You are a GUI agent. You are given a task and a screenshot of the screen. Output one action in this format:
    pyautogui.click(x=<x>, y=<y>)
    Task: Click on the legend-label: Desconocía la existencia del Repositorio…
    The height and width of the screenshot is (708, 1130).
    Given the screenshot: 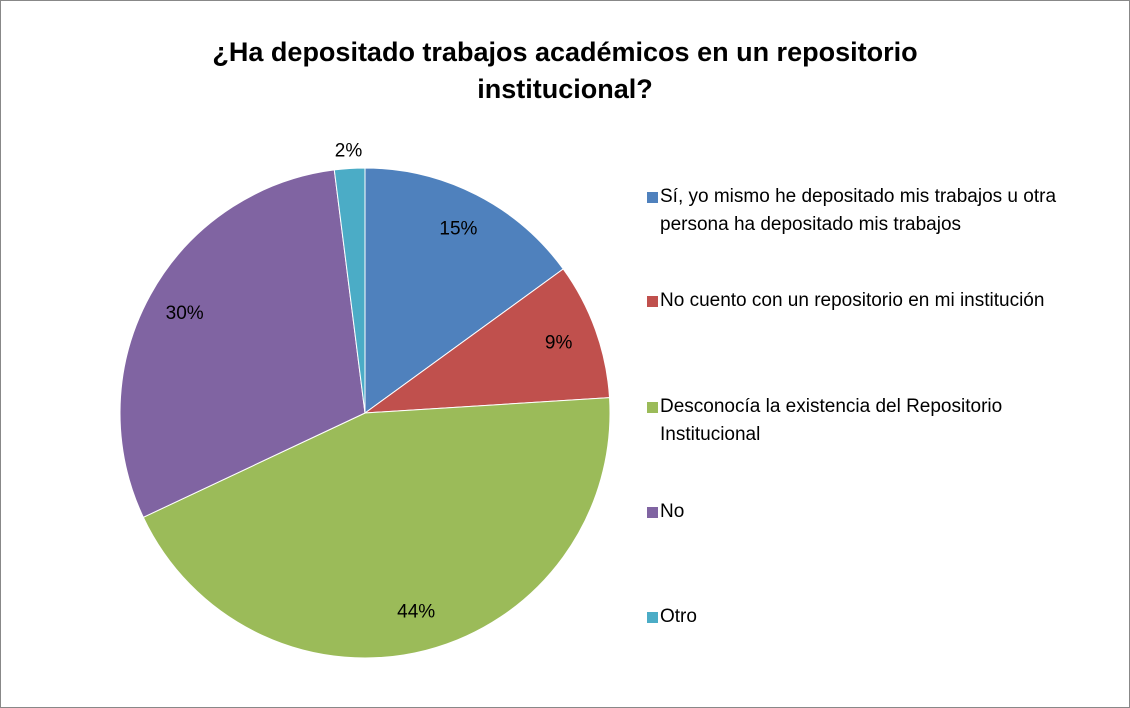 What is the action you would take?
    pyautogui.click(x=831, y=420)
    